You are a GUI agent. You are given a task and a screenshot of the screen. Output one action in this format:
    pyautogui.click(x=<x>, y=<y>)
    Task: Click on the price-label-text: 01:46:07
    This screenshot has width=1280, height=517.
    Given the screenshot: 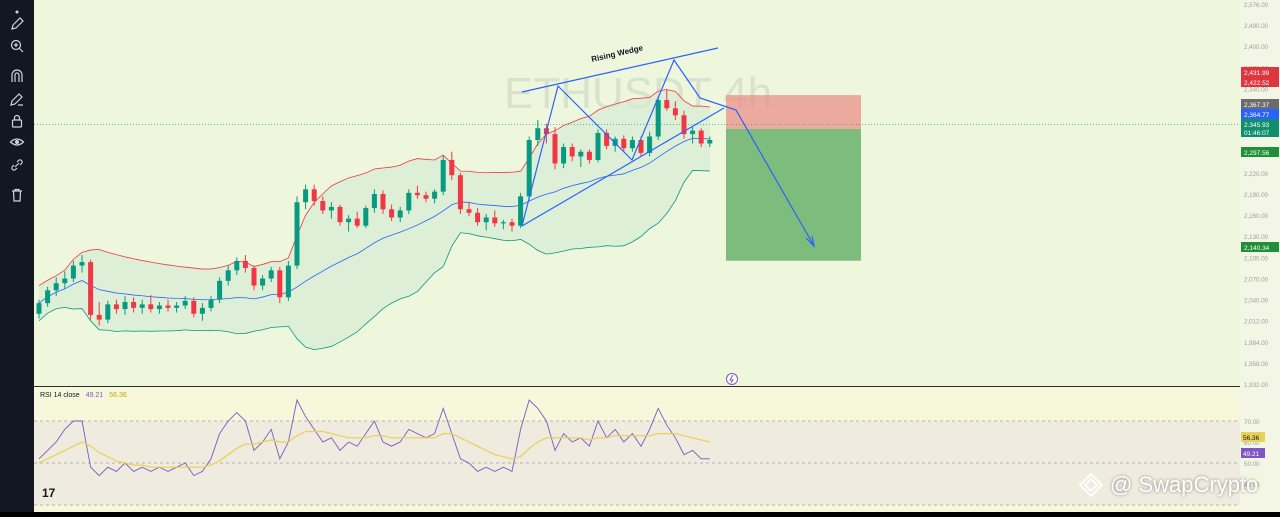 What is the action you would take?
    pyautogui.click(x=1257, y=133)
    